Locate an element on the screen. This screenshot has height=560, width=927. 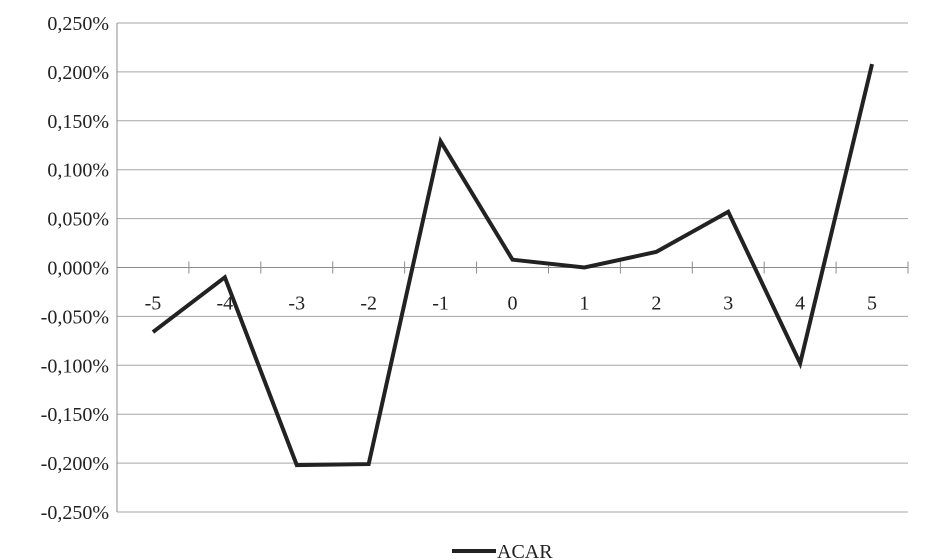
y-tick-label: -0,150% is located at coordinates (75, 415).